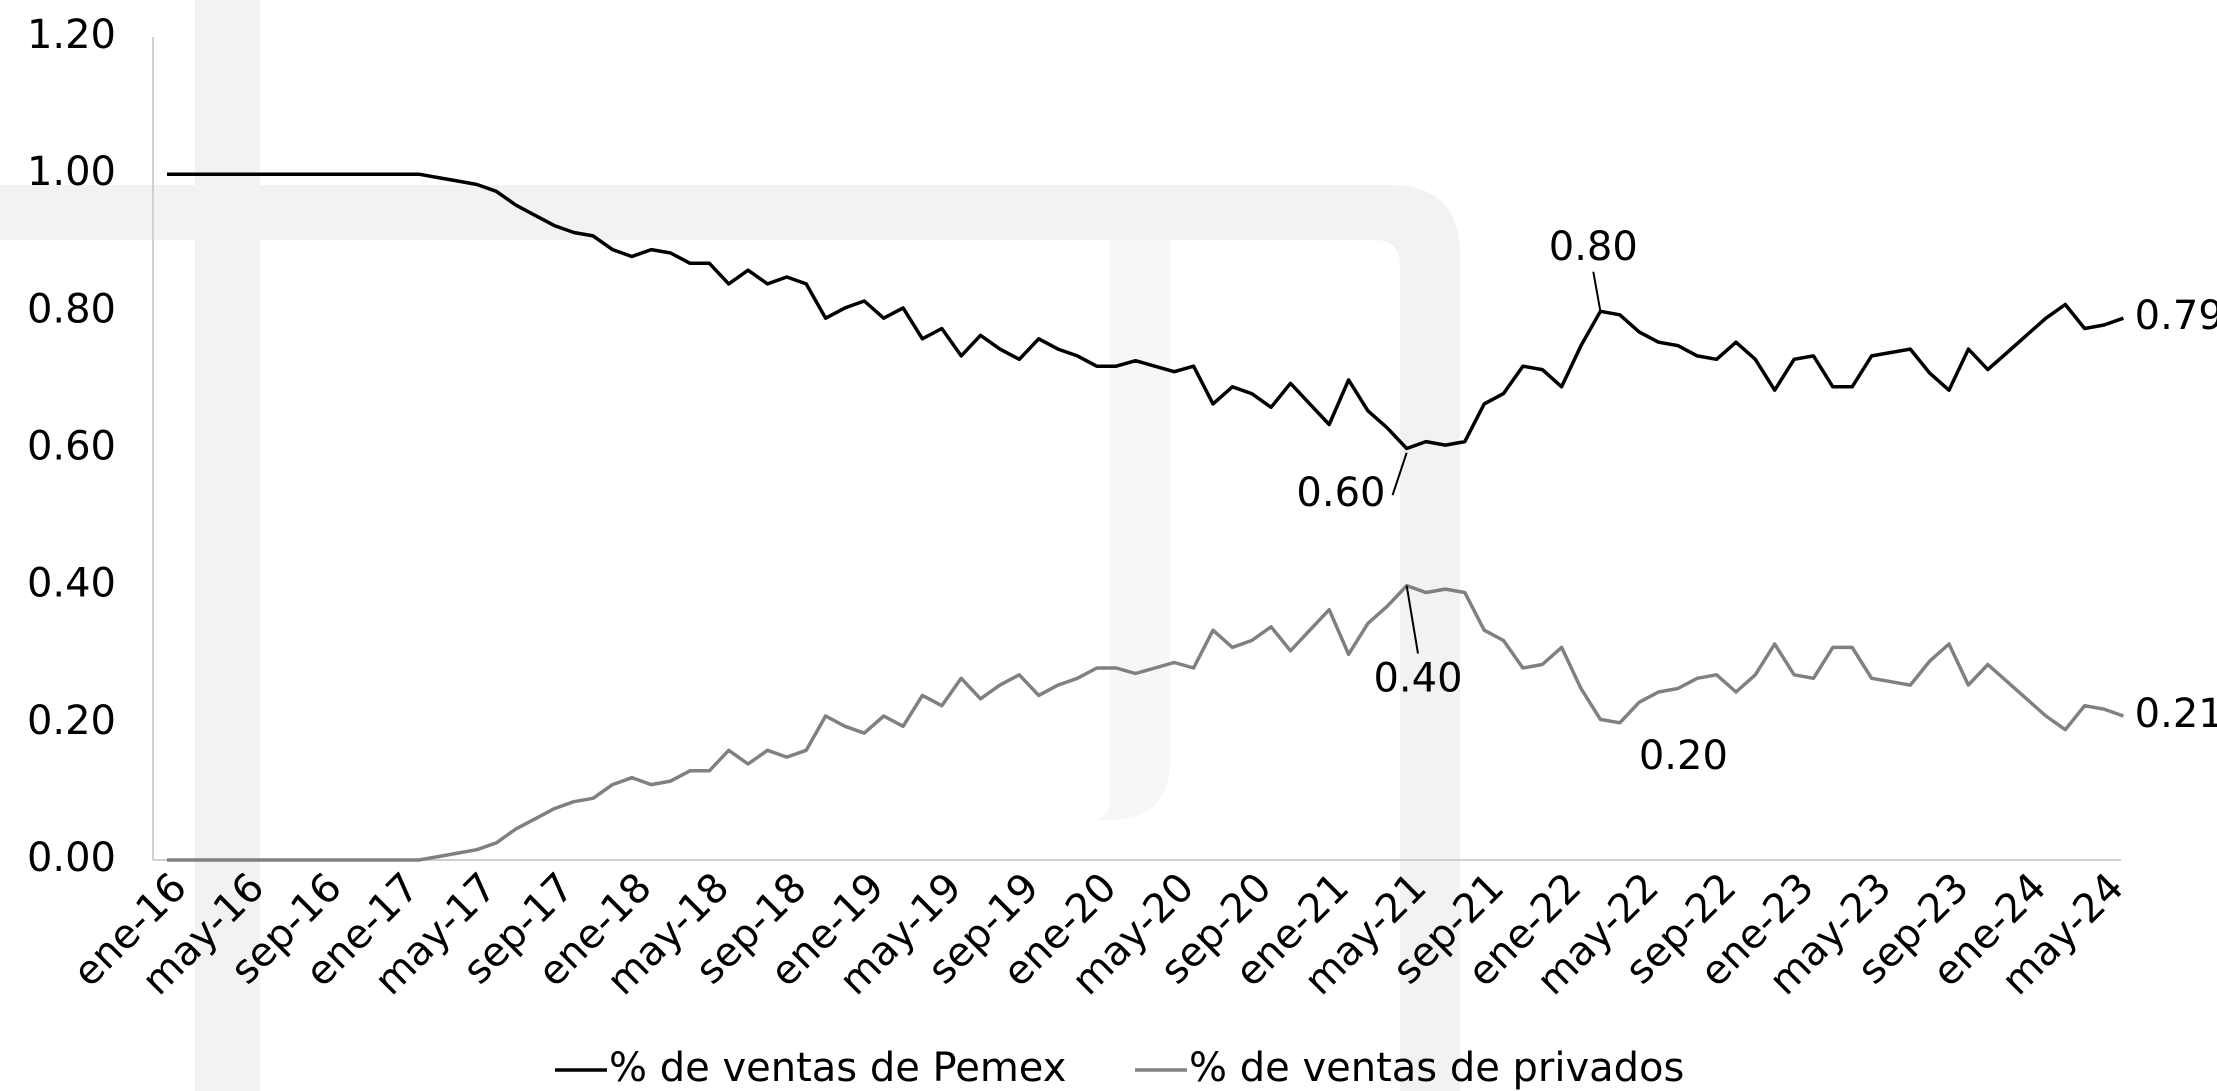  What do you see at coordinates (71, 35) in the screenshot?
I see `y-tick-label: 1.20` at bounding box center [71, 35].